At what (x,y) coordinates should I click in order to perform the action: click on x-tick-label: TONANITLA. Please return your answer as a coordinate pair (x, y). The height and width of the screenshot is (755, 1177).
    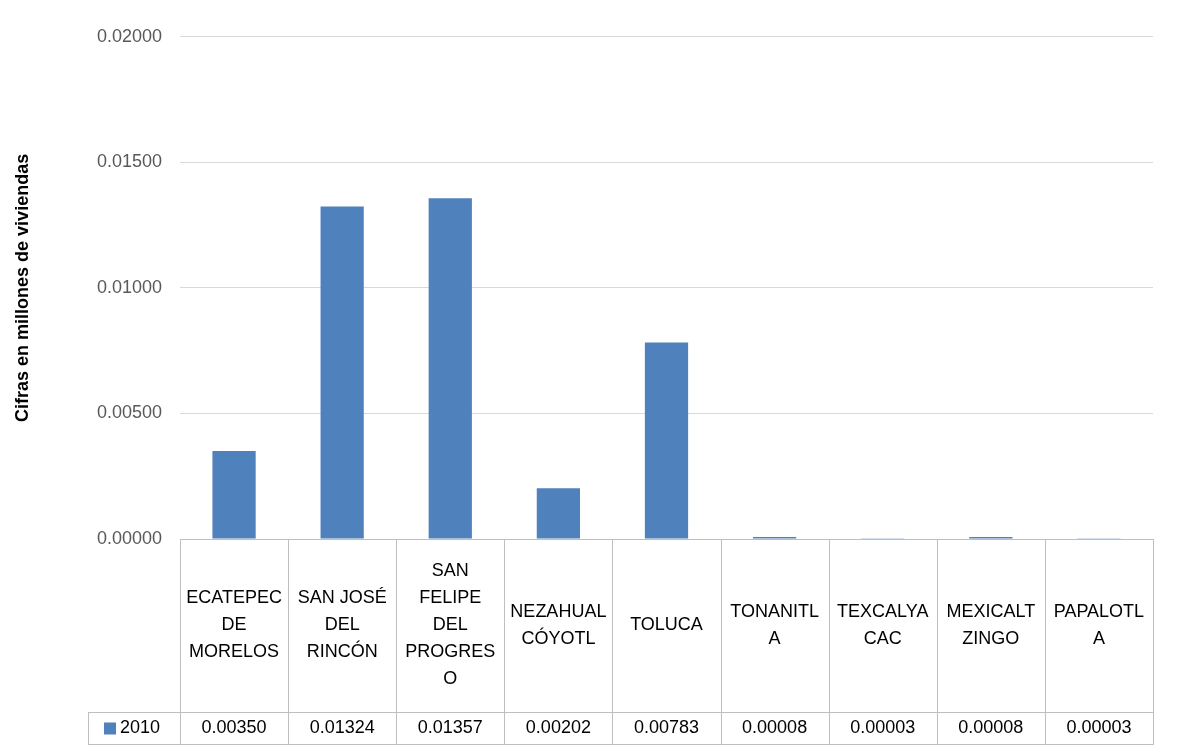
    Looking at the image, I should click on (774, 624).